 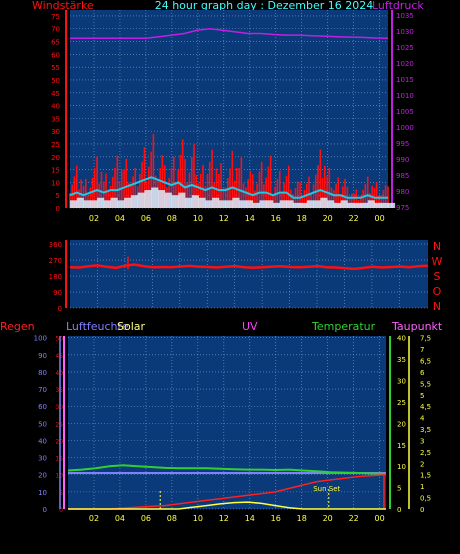 What do you see at coordinates (343, 326) in the screenshot?
I see `temperature-axis-title: Temperatur` at bounding box center [343, 326].